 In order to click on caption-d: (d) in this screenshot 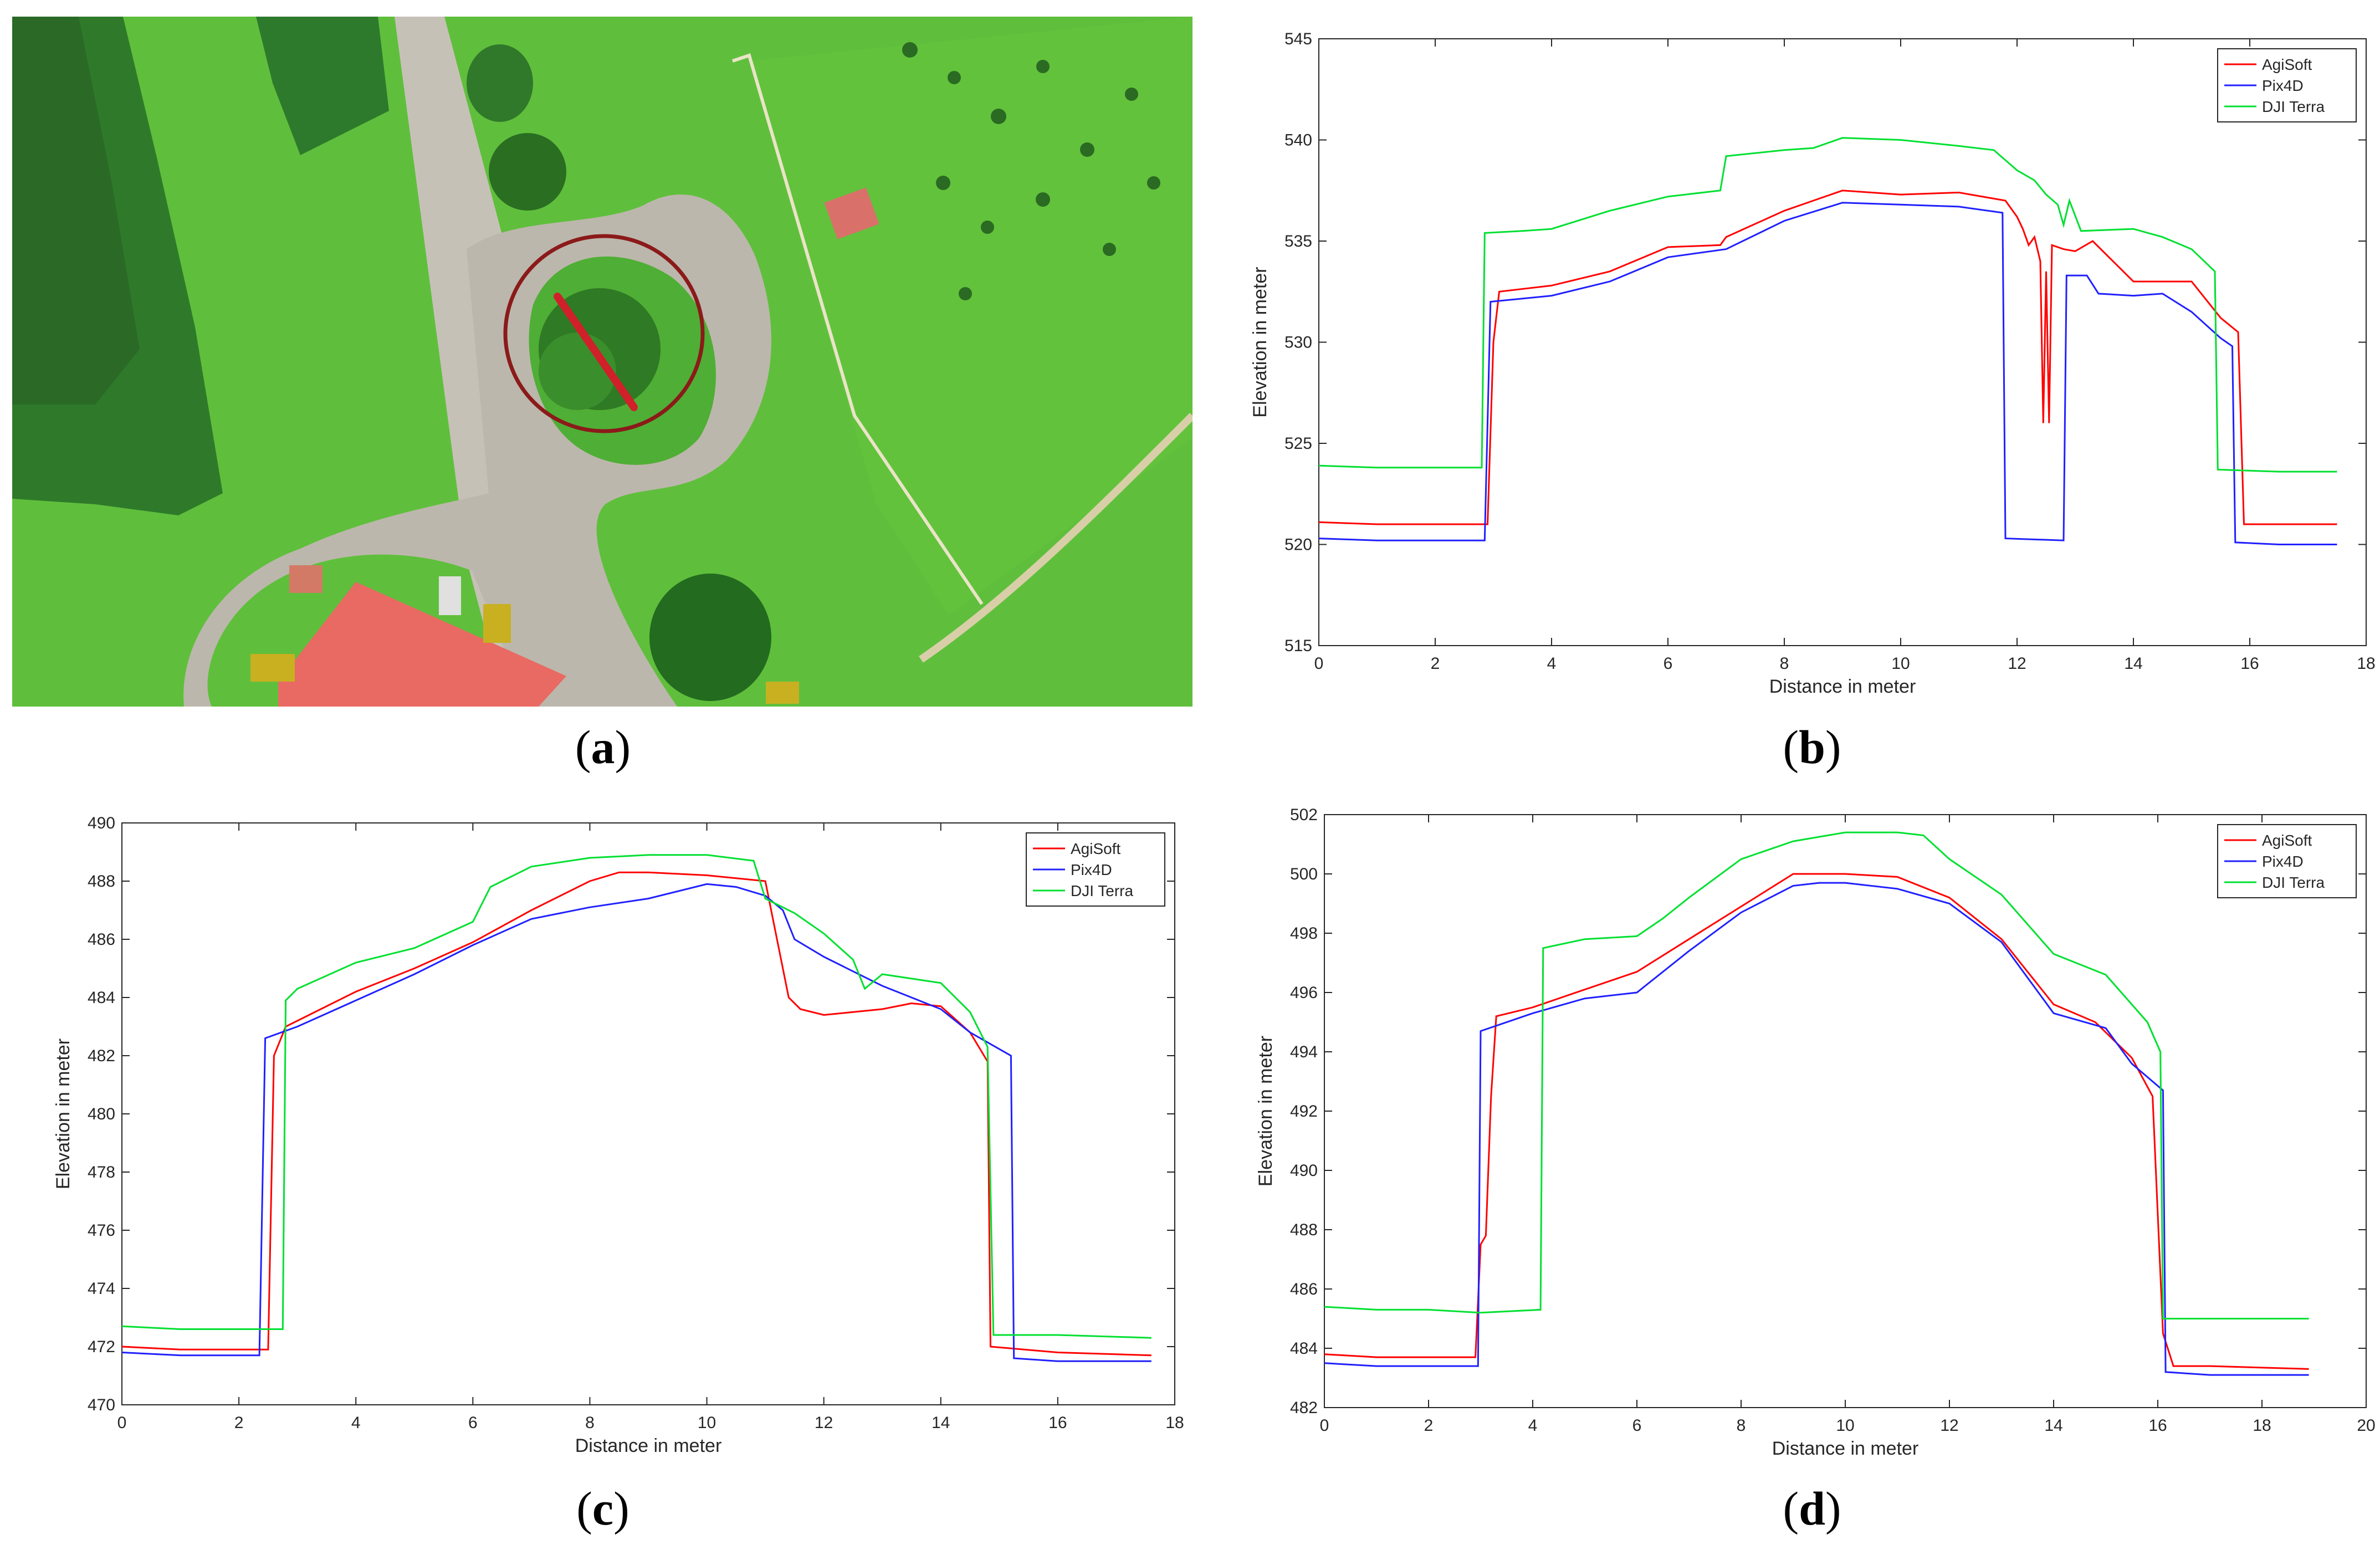, I will do `click(1812, 1509)`.